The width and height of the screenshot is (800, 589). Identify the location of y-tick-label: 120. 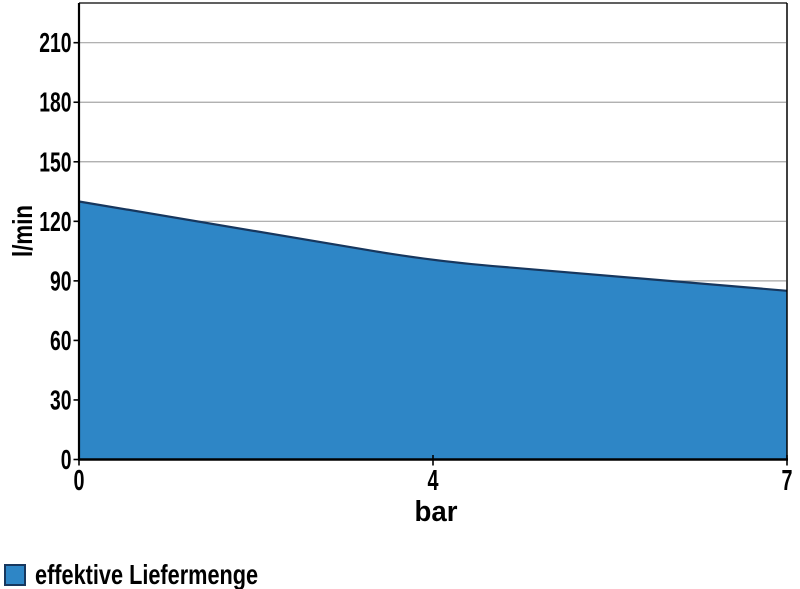
(55, 221).